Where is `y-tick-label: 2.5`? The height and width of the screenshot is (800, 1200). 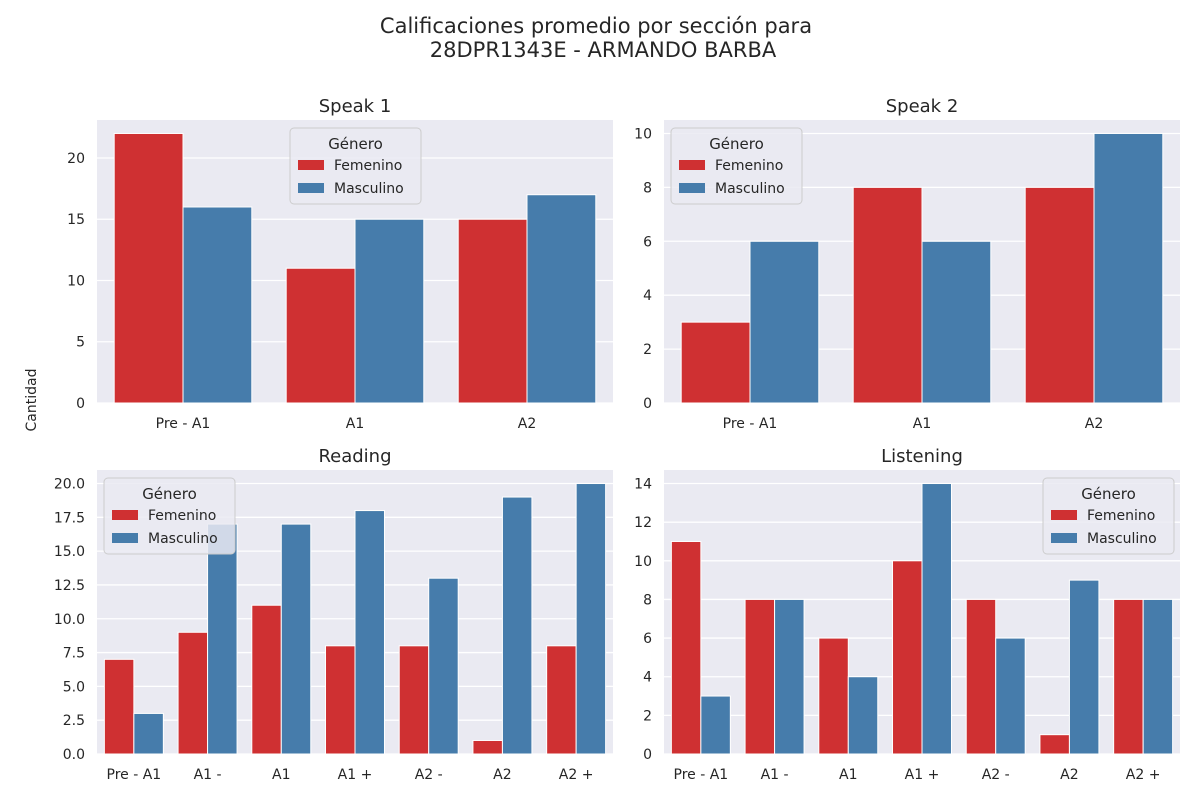 y-tick-label: 2.5 is located at coordinates (74, 721).